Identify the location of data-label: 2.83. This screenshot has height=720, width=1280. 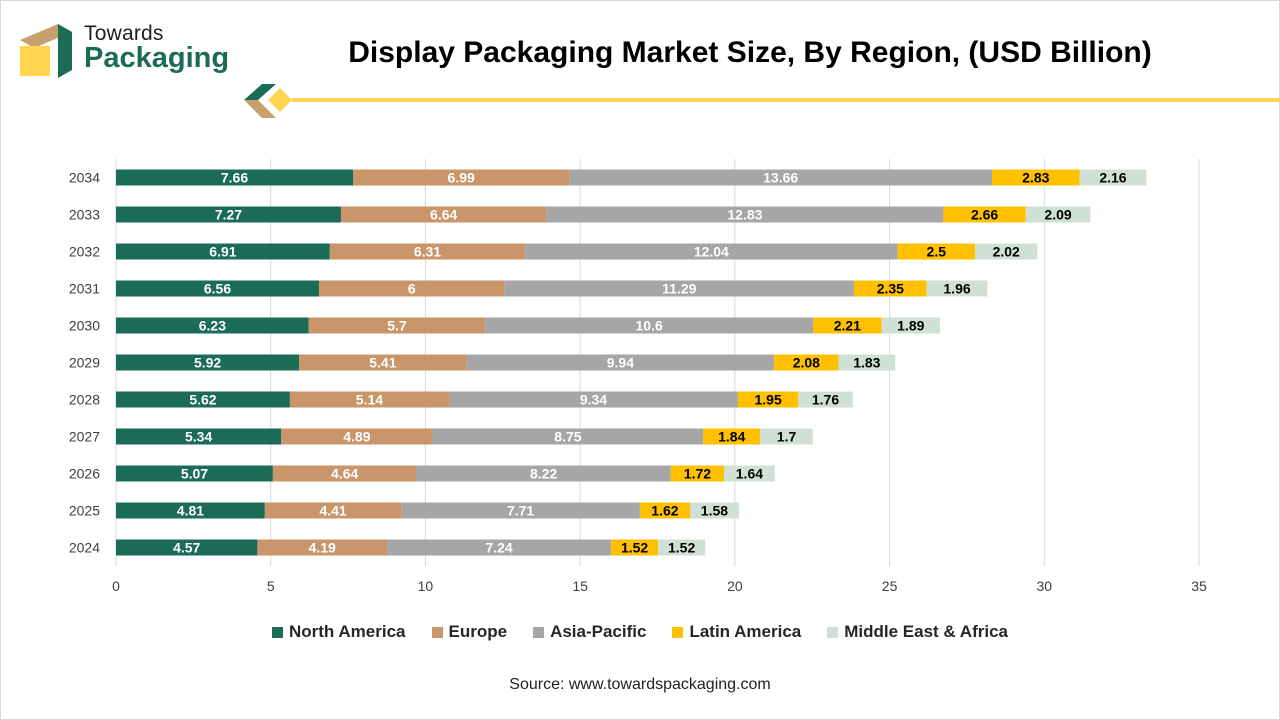
(1035, 178).